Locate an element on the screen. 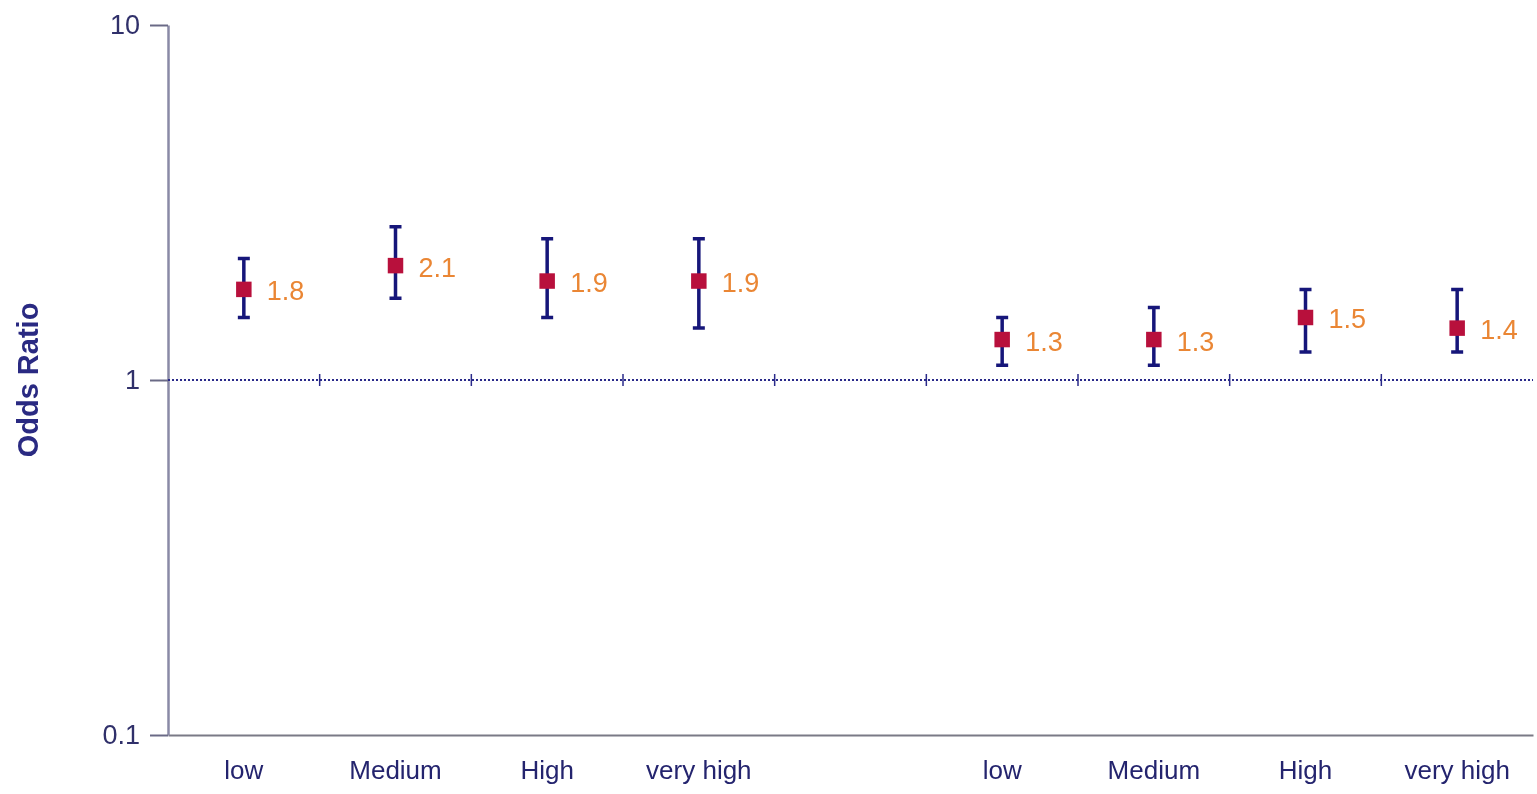 The image size is (1537, 794). data-label: 2.1 is located at coordinates (437, 267).